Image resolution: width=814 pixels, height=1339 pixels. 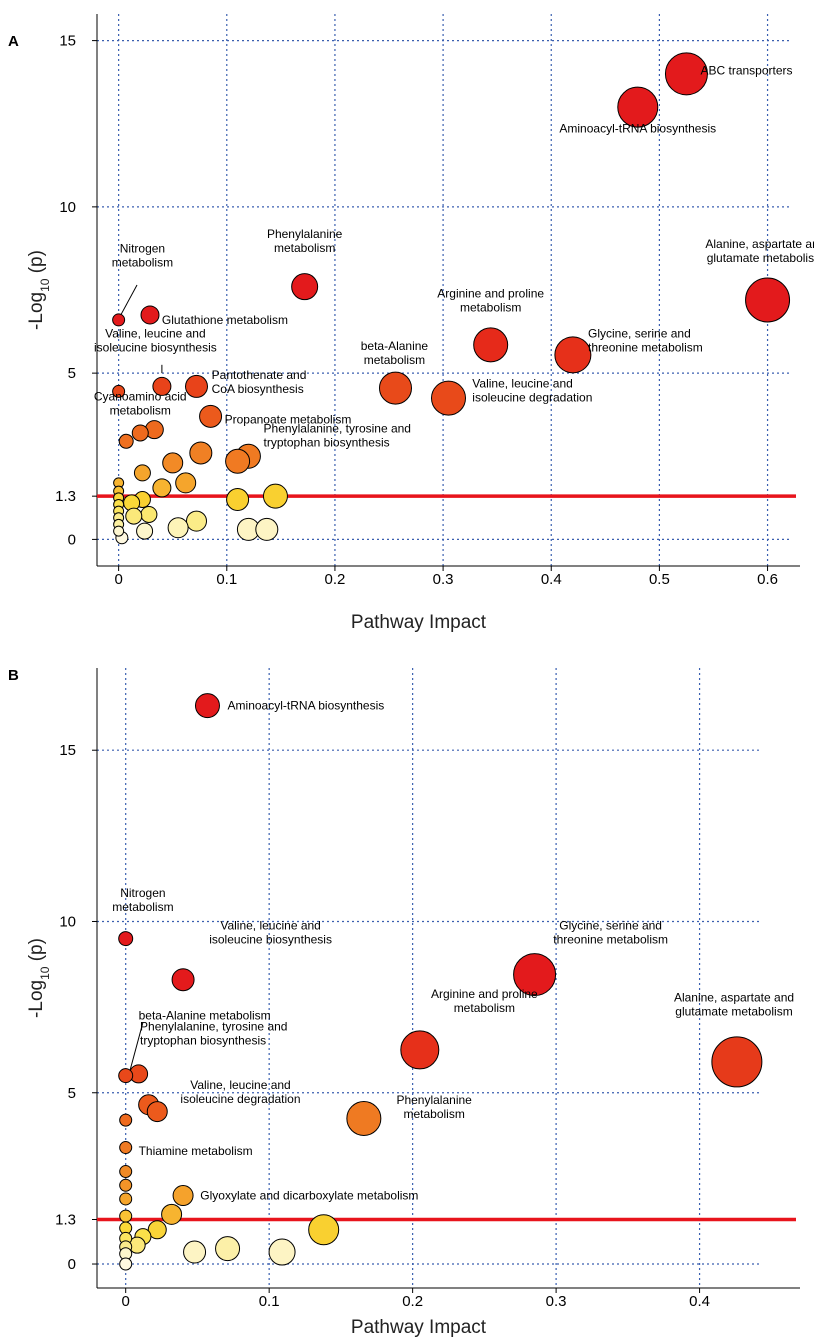 I want to click on pathway-label: Thiamine metabolism, so click(x=196, y=1151).